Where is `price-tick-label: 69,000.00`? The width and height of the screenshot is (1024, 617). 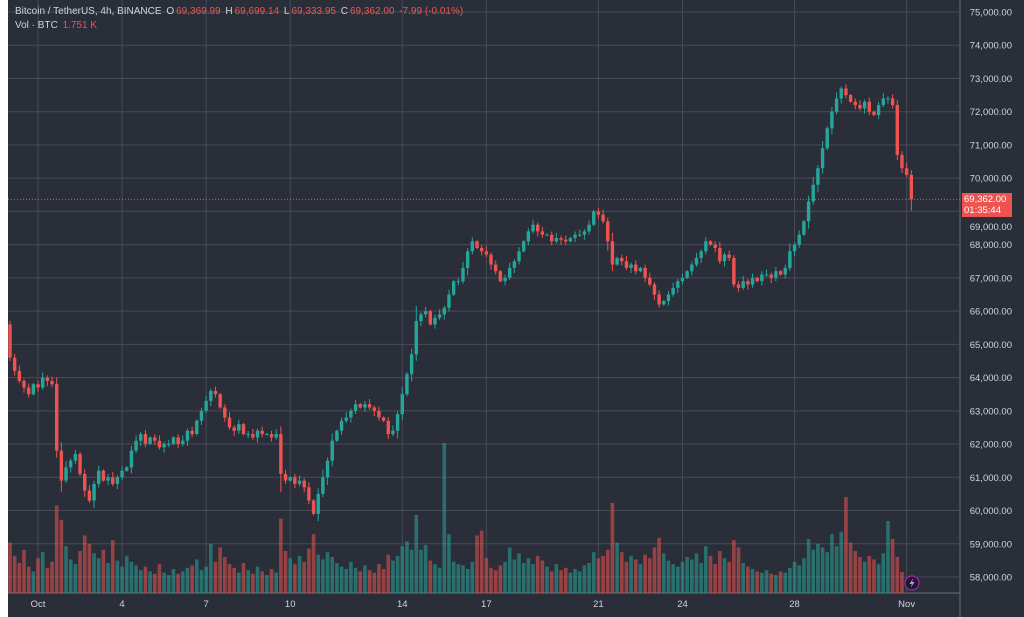 price-tick-label: 69,000.00 is located at coordinates (991, 227).